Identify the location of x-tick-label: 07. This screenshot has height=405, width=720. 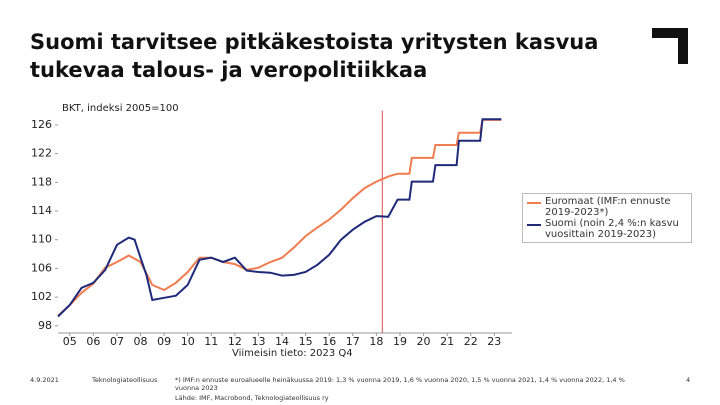
(117, 341).